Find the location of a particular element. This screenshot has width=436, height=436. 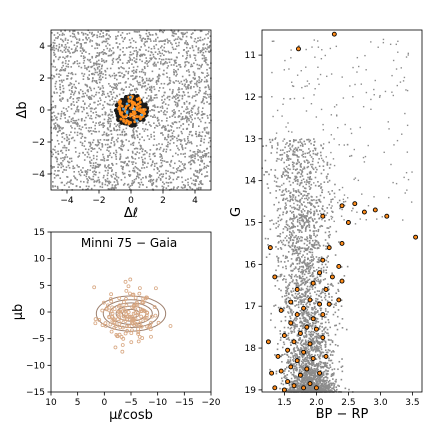

proper-motion-y-tick-label: 10 is located at coordinates (40, 260).